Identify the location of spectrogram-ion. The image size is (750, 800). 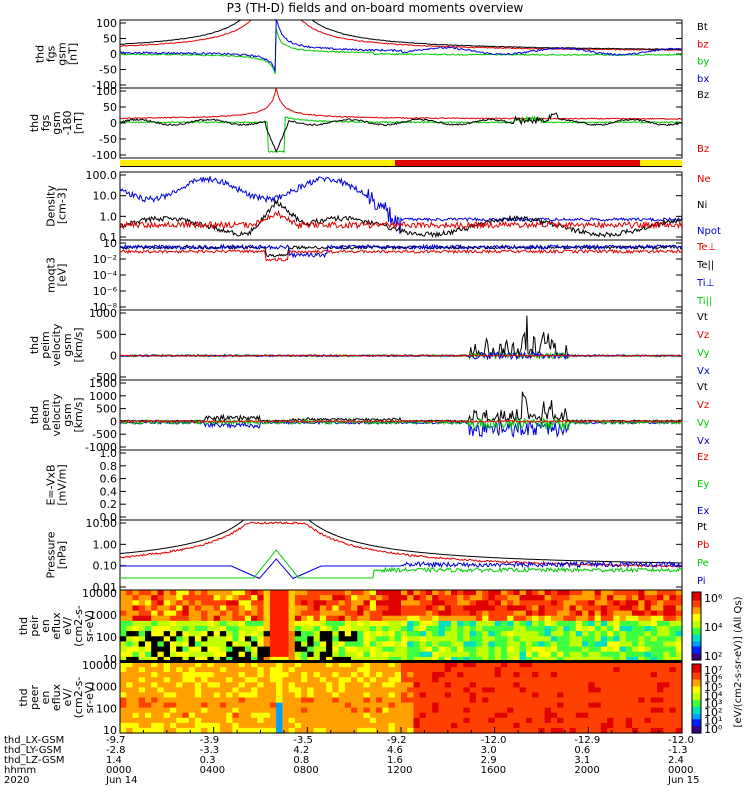
(401, 626).